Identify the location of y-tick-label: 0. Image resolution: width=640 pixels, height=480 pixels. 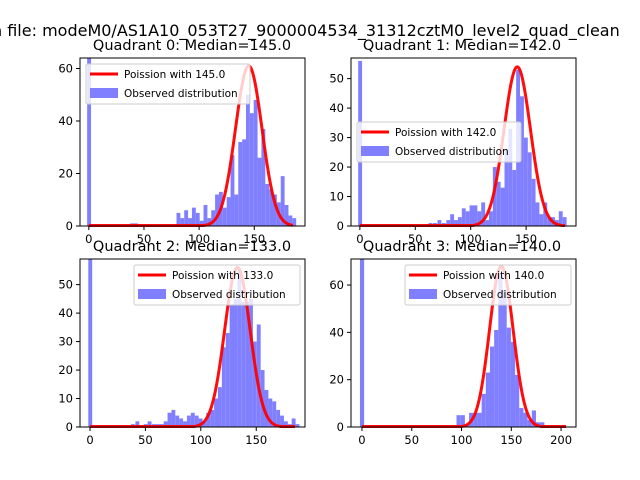
(69, 427).